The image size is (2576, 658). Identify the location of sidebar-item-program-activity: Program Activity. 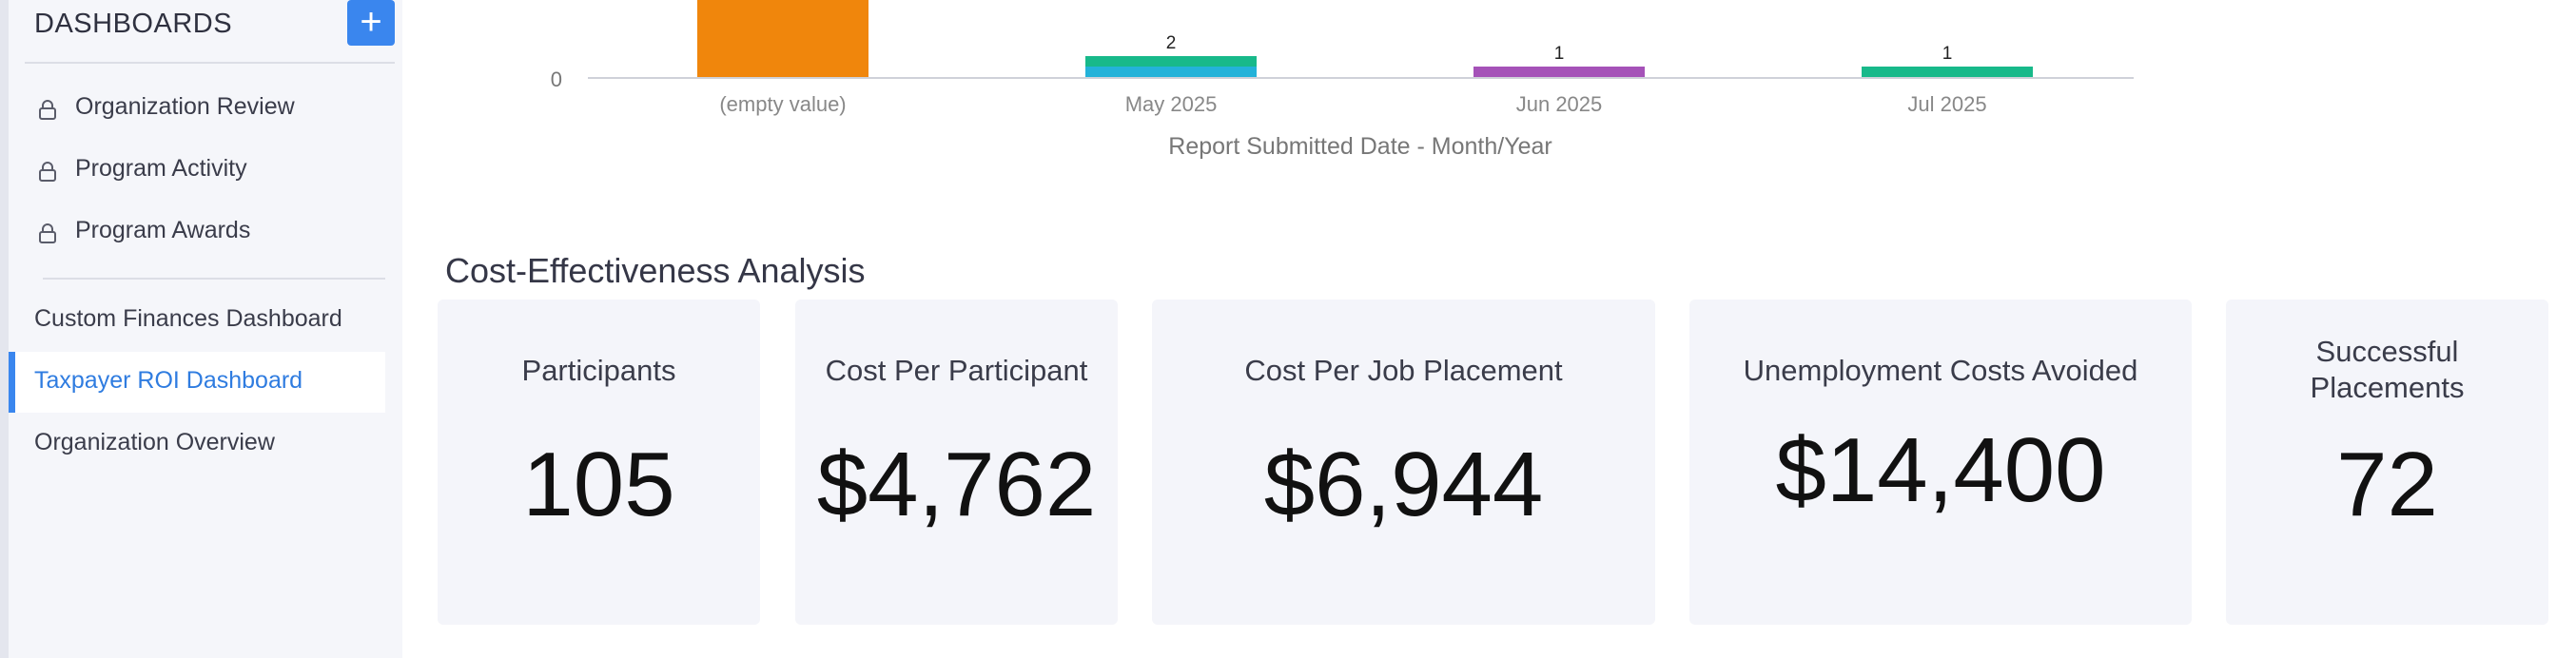
(206, 171).